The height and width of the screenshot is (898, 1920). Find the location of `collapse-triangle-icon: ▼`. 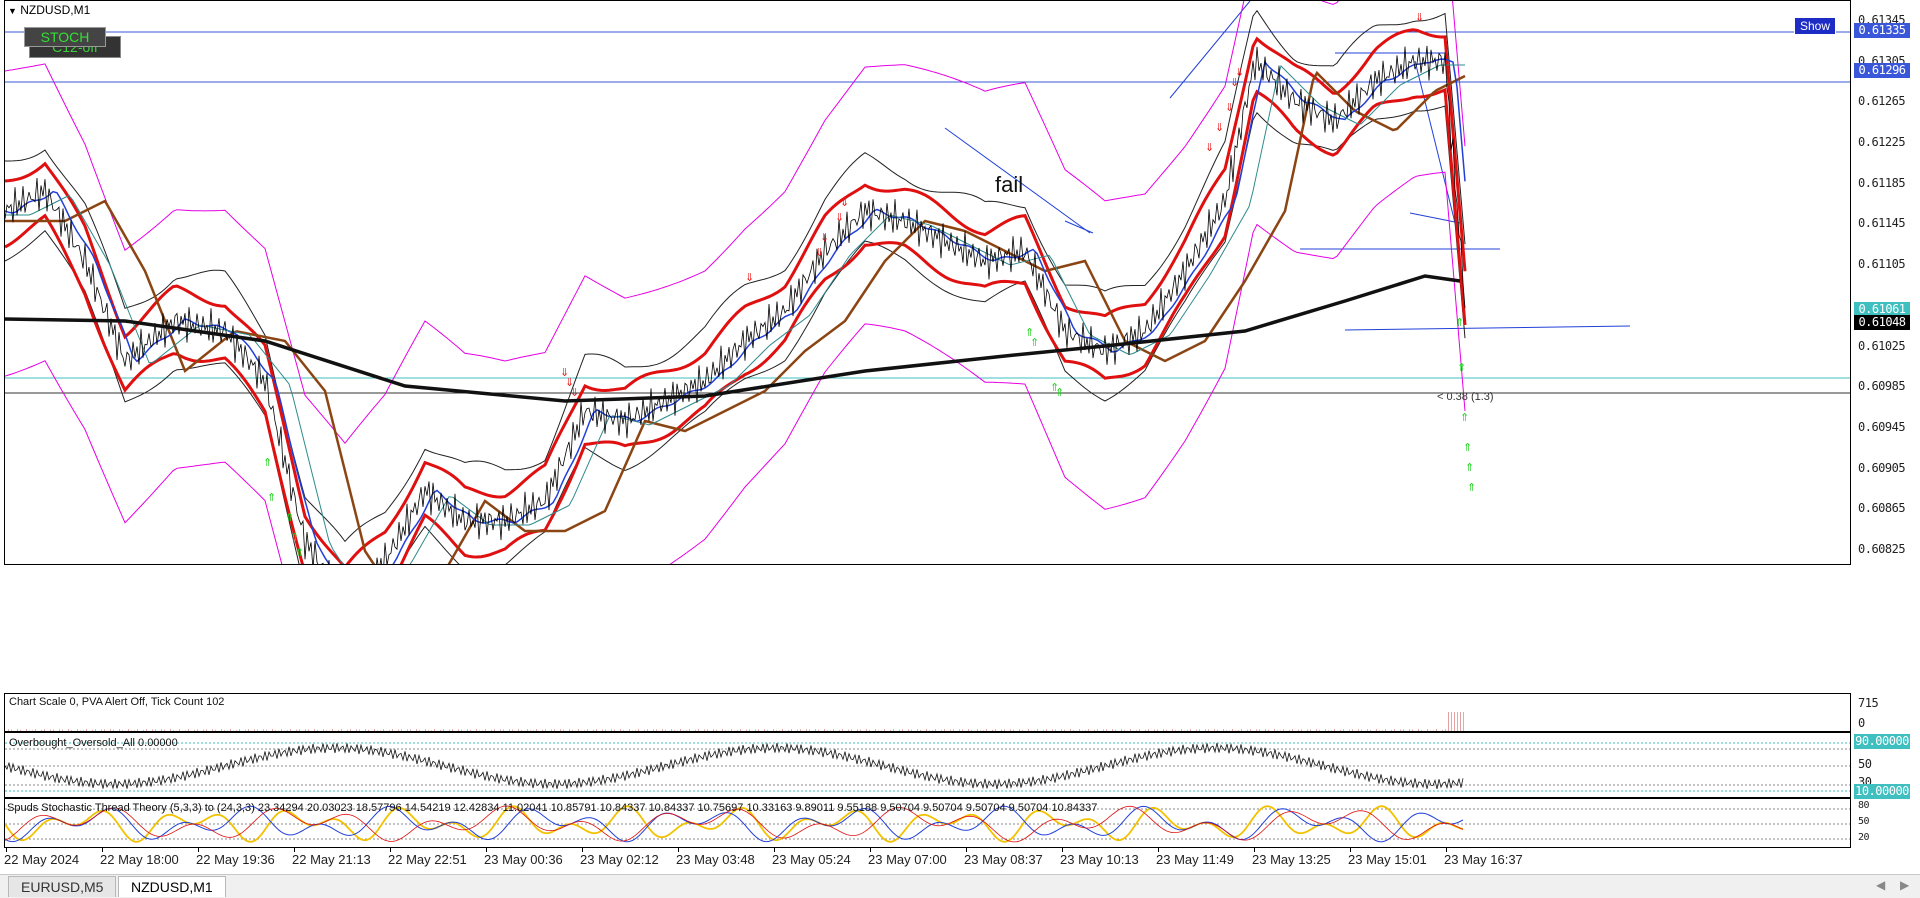

collapse-triangle-icon: ▼ is located at coordinates (12, 11).